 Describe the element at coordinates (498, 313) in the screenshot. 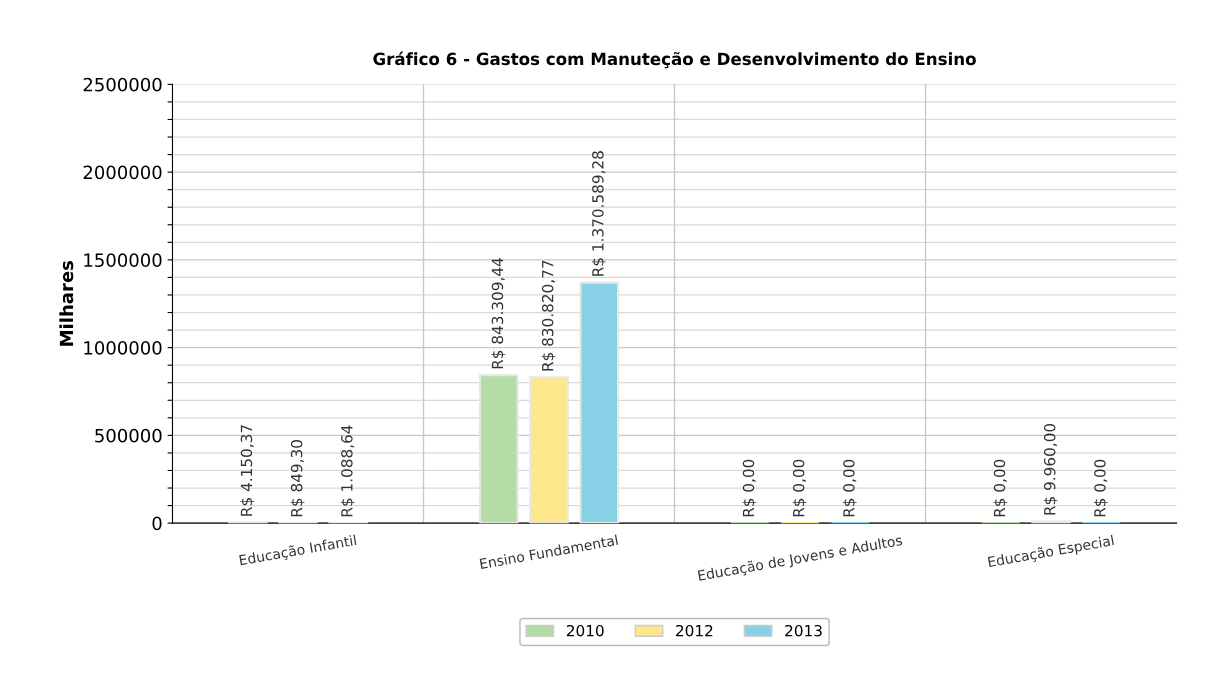

I see `data-label: R$ 843.309,44` at that location.